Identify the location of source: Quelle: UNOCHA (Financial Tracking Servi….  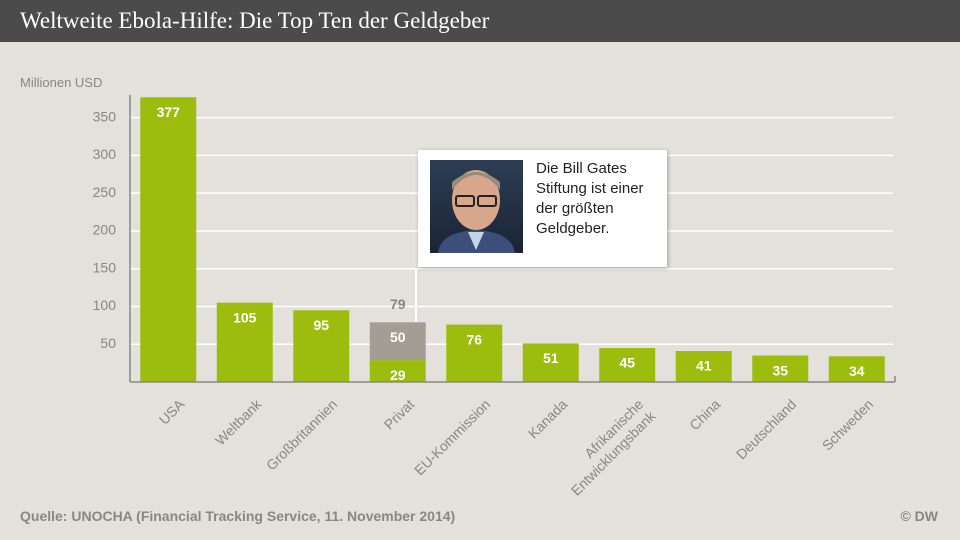
(238, 516).